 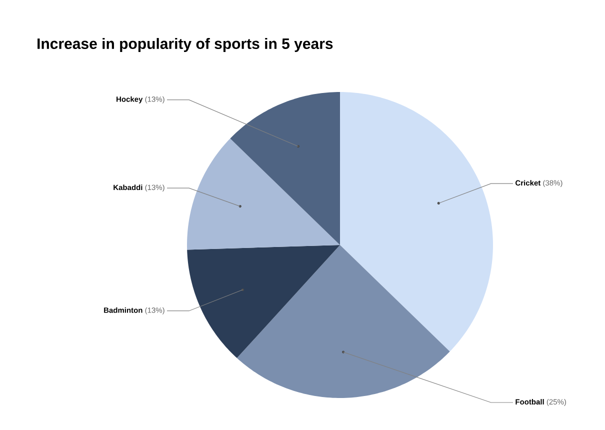 What do you see at coordinates (185, 45) in the screenshot?
I see `chart-title: Increase in popularity of sports in 5 years` at bounding box center [185, 45].